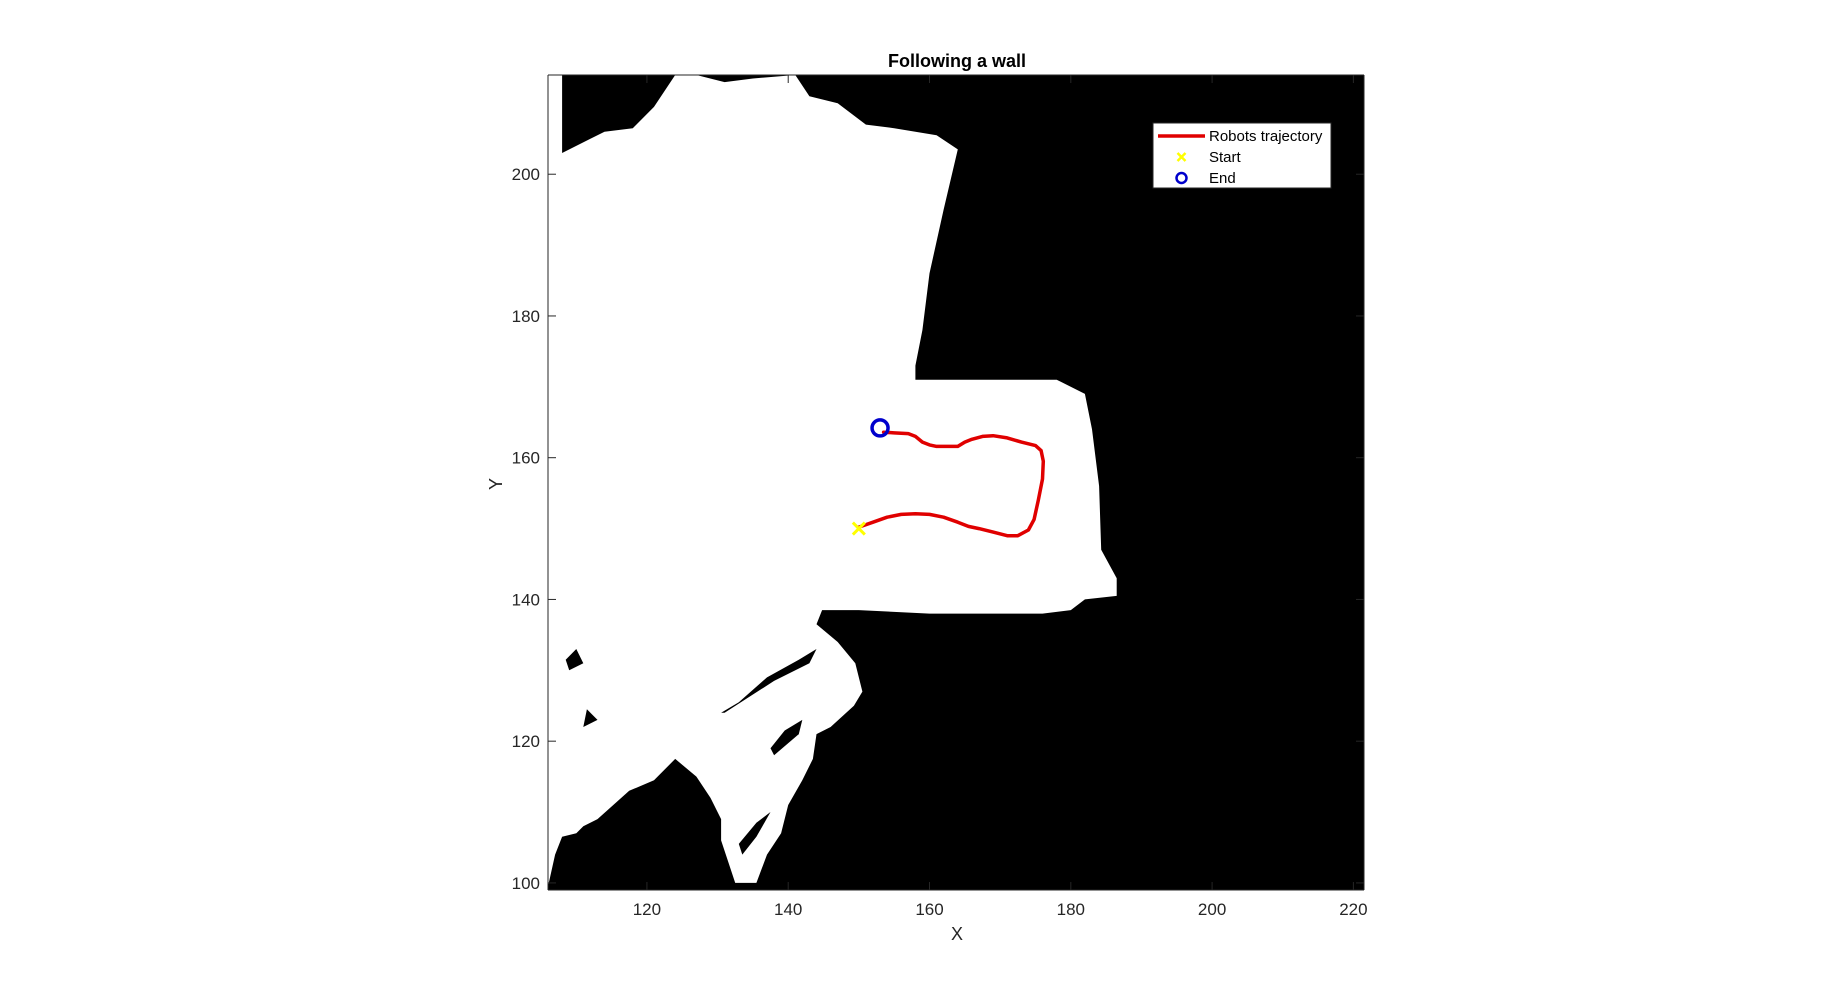 This screenshot has height=991, width=1822. What do you see at coordinates (957, 934) in the screenshot?
I see `x-axis-label: X` at bounding box center [957, 934].